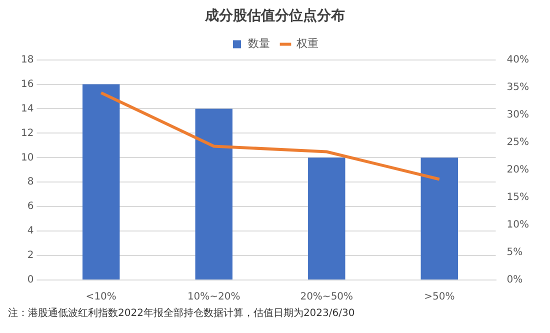  What do you see at coordinates (182, 313) in the screenshot?
I see `text: 注：港股通低波红利指数2022年报全部持仓数据计算，估值日期为2023/6/30` at bounding box center [182, 313].